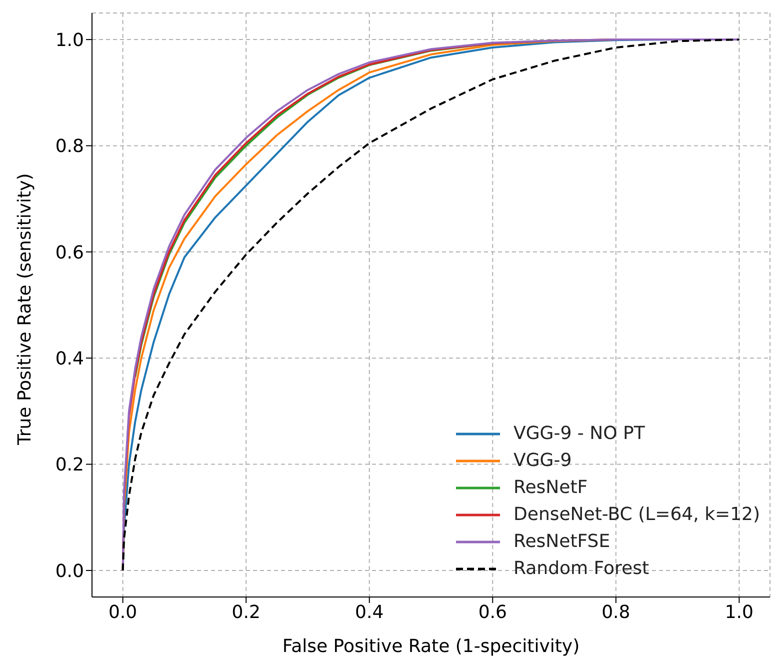  Describe the element at coordinates (551, 488) in the screenshot. I see `legend-label: ResNetF` at that location.